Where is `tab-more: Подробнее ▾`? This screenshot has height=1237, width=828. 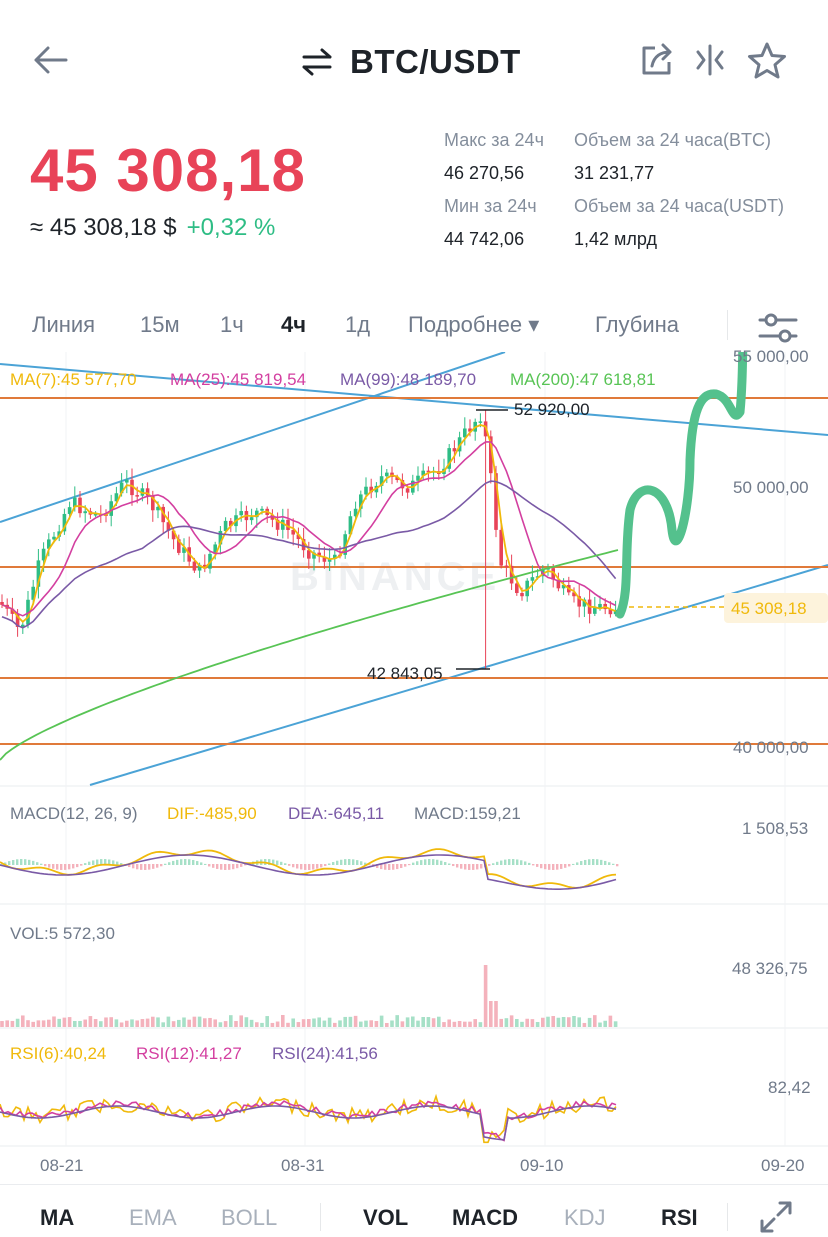 tab-more: Подробнее ▾ is located at coordinates (474, 324).